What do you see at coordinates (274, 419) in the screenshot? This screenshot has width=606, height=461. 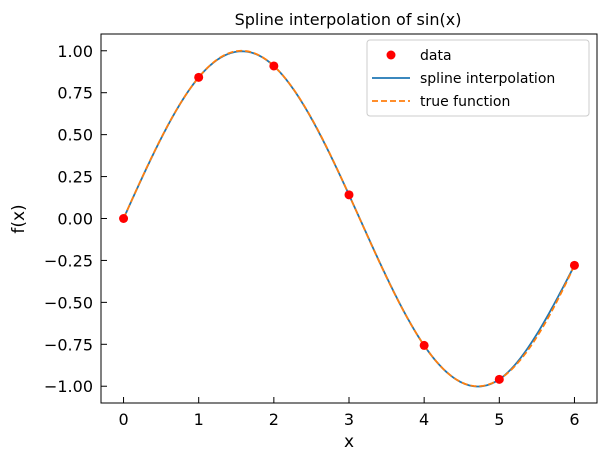 I see `x-tick-label: 2` at bounding box center [274, 419].